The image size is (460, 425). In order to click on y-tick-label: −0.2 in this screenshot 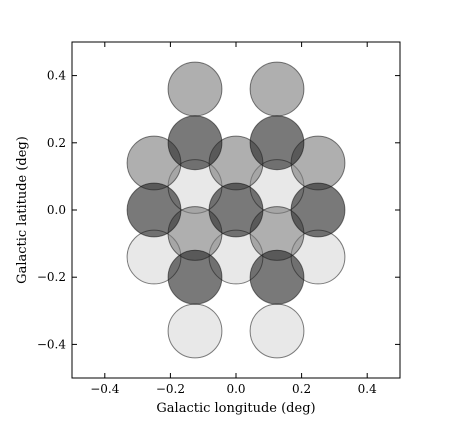, I will do `click(51, 277)`.